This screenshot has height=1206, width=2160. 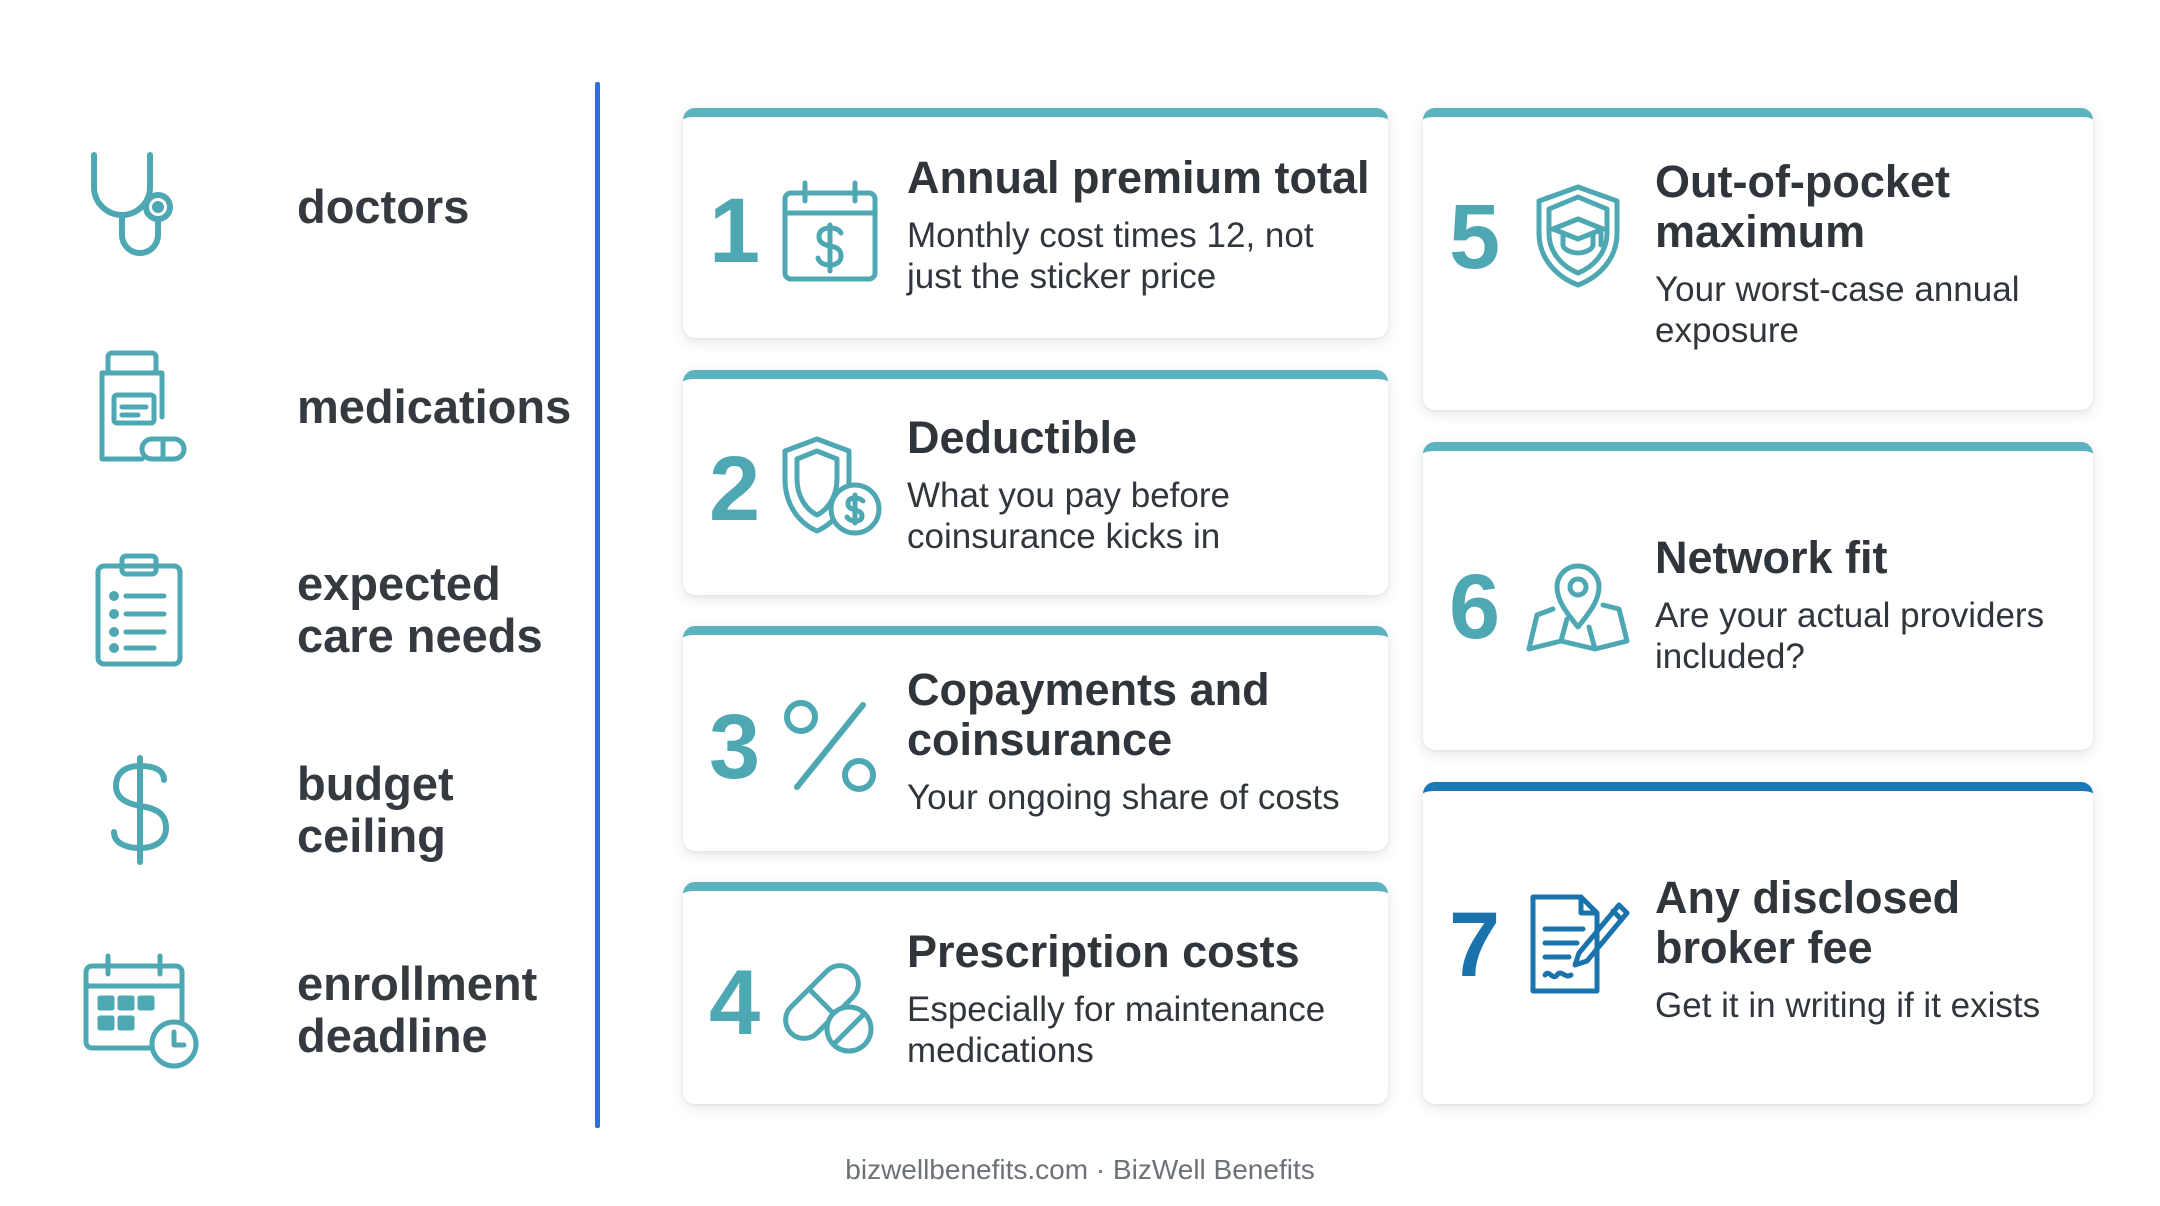 I want to click on list-item-label: enrollment deadline, so click(x=417, y=1009).